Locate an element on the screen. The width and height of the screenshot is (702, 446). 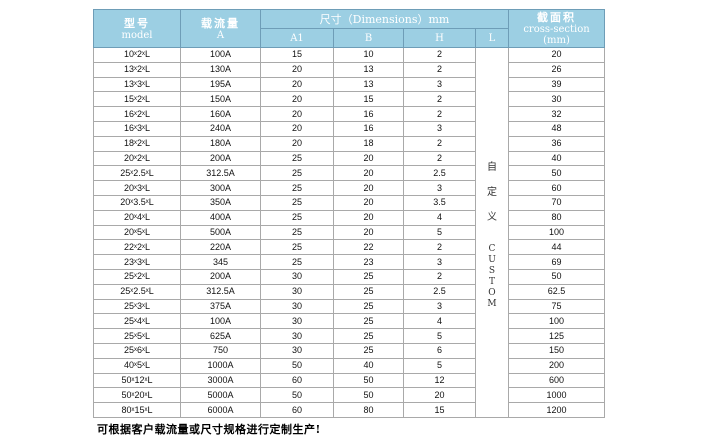
header-row-2: A1 B H L is located at coordinates (349, 38).